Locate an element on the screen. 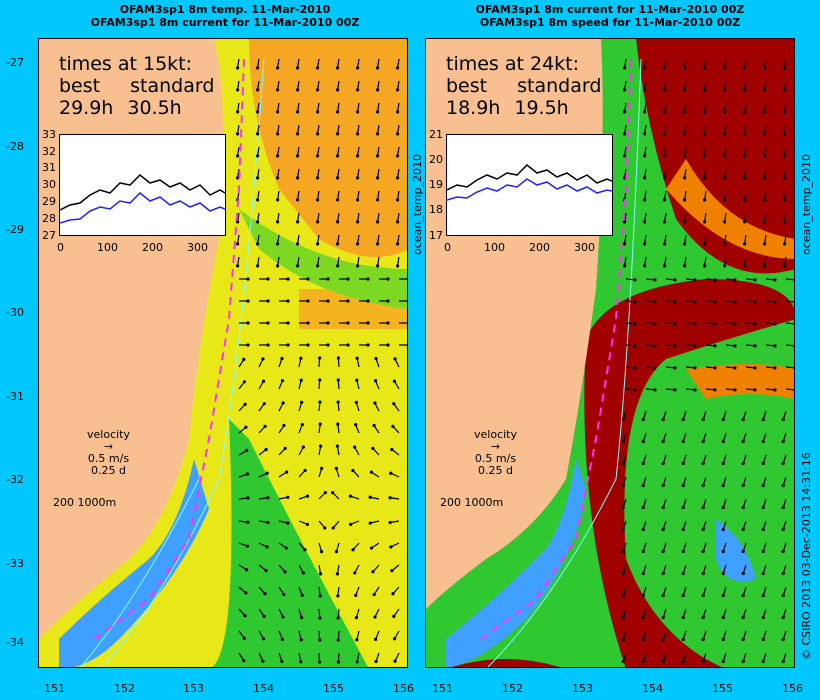  left-best-label: best is located at coordinates (80, 86).